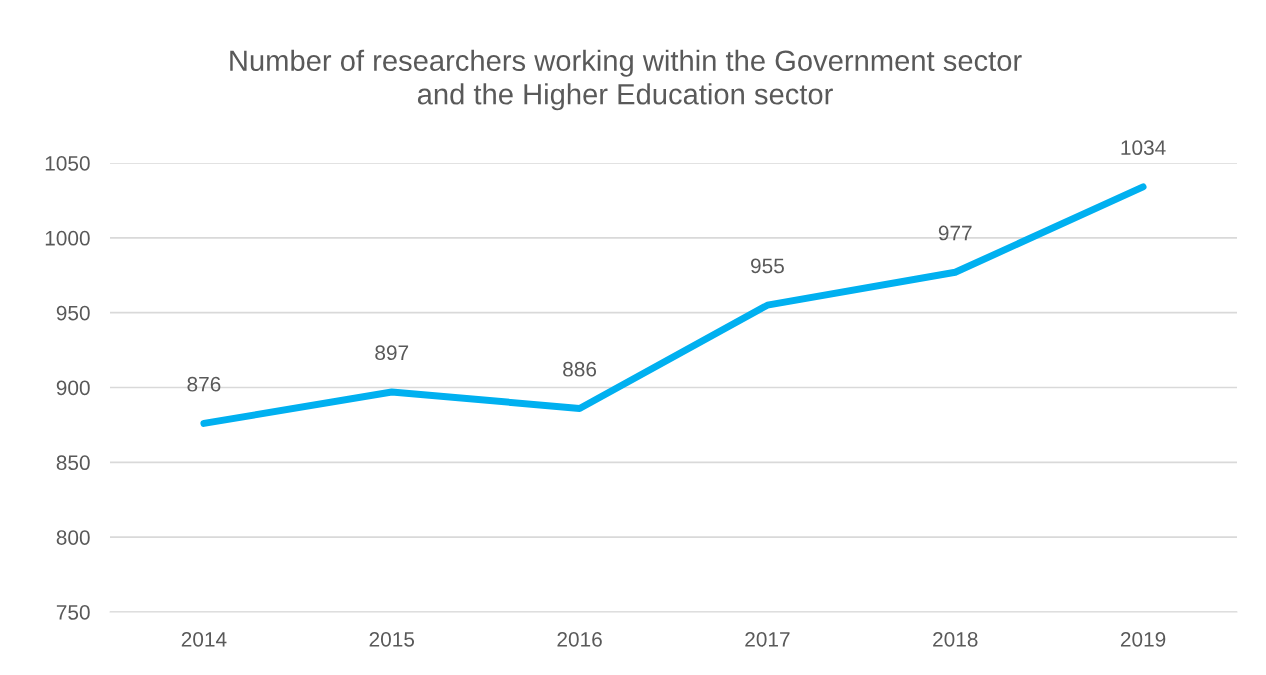  What do you see at coordinates (626, 80) in the screenshot?
I see `chart-title: Number of researchers working within the Government sector and the Higher Education sector` at bounding box center [626, 80].